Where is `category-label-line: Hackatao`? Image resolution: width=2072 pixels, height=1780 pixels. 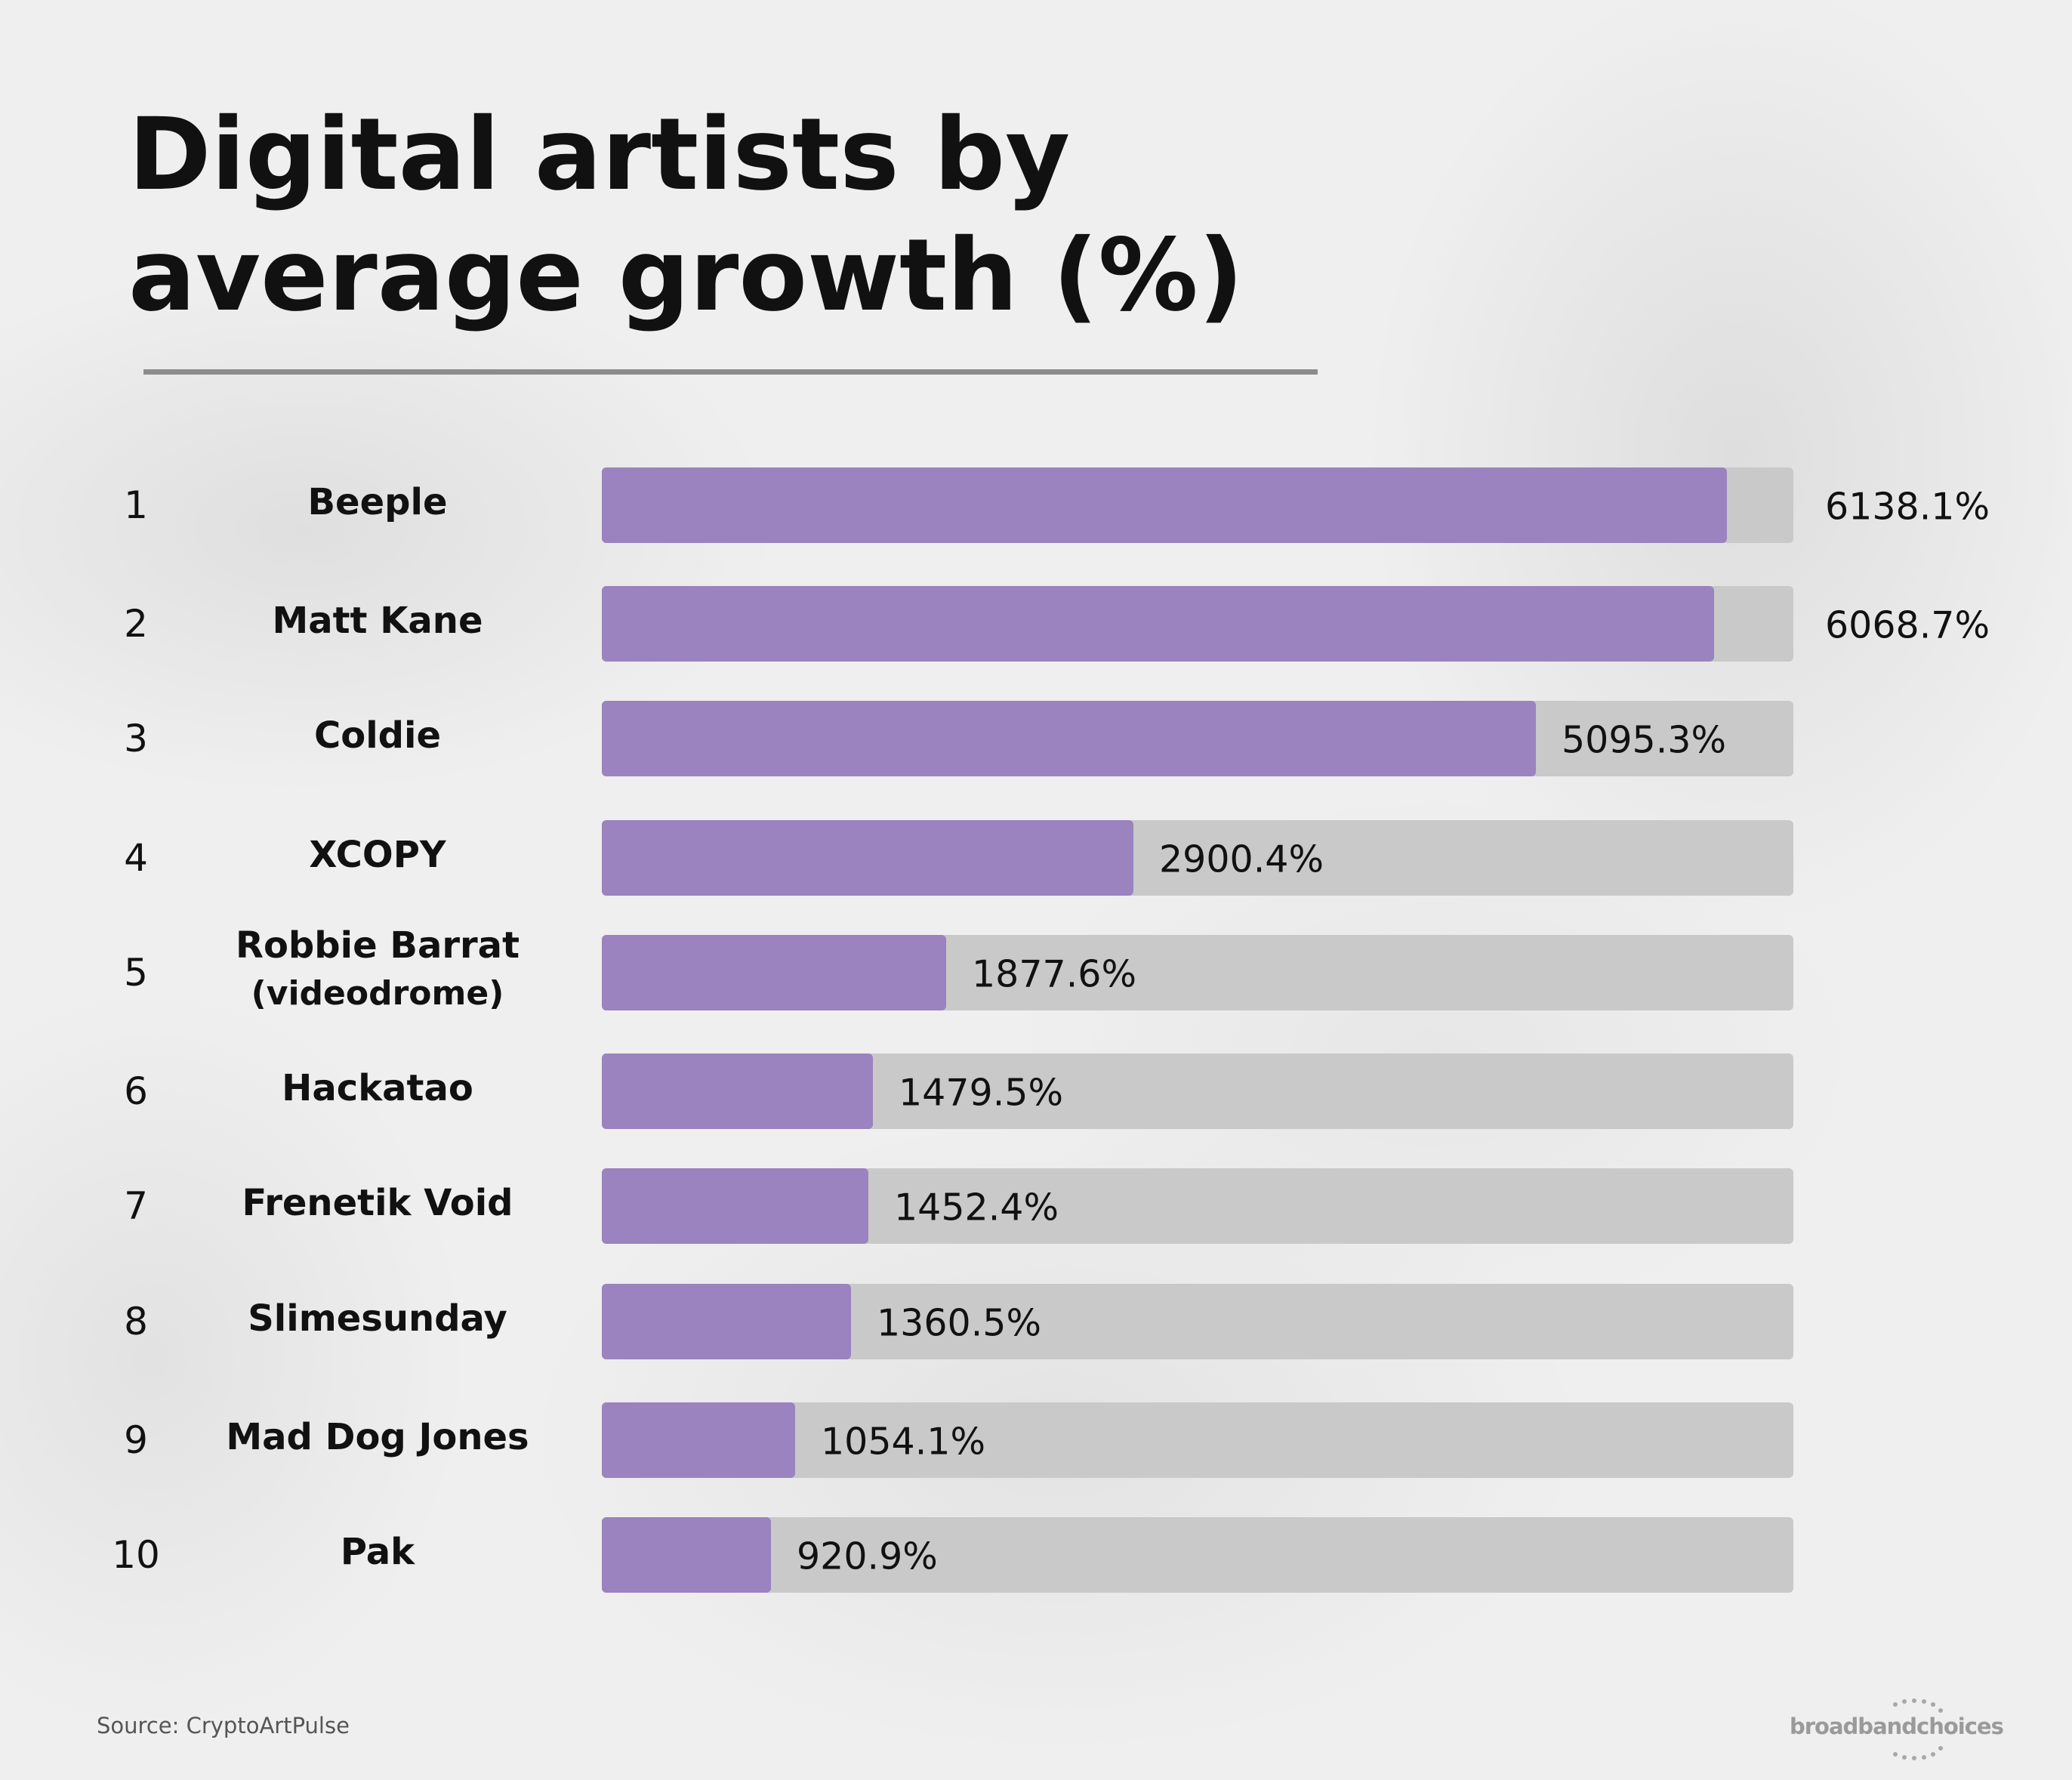
category-label-line: Hackatao is located at coordinates (377, 1088).